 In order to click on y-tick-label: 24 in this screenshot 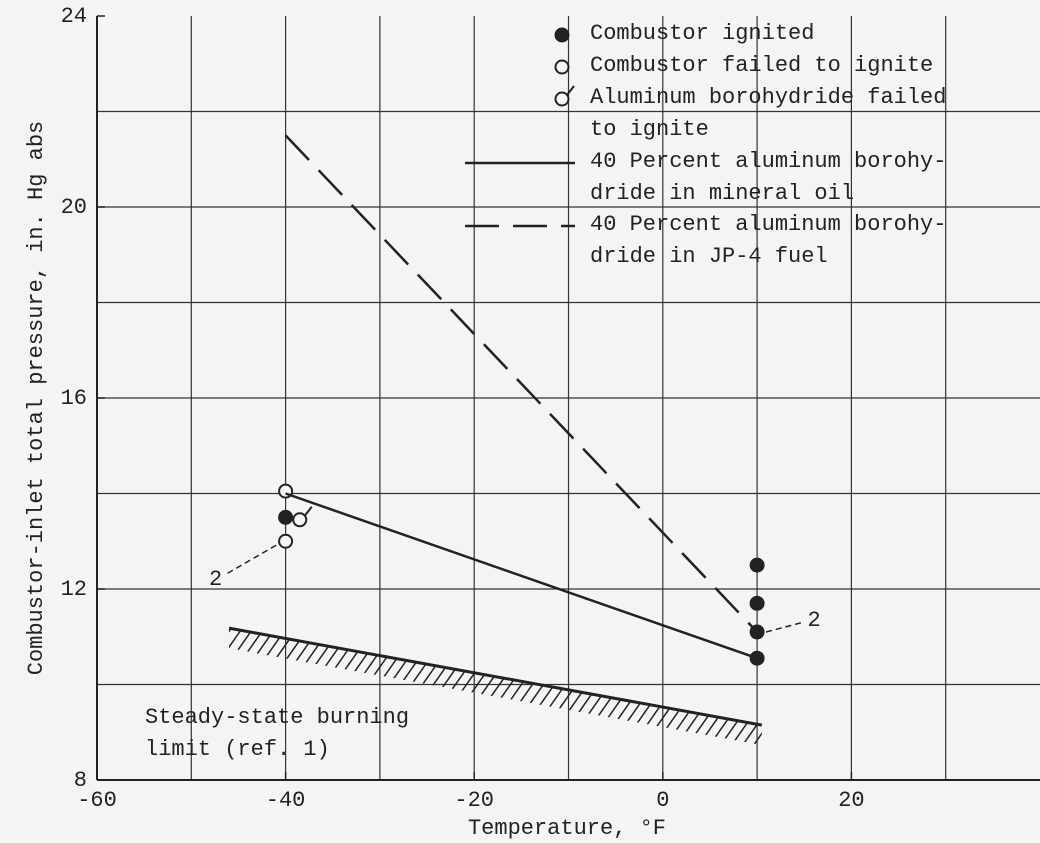, I will do `click(74, 16)`.